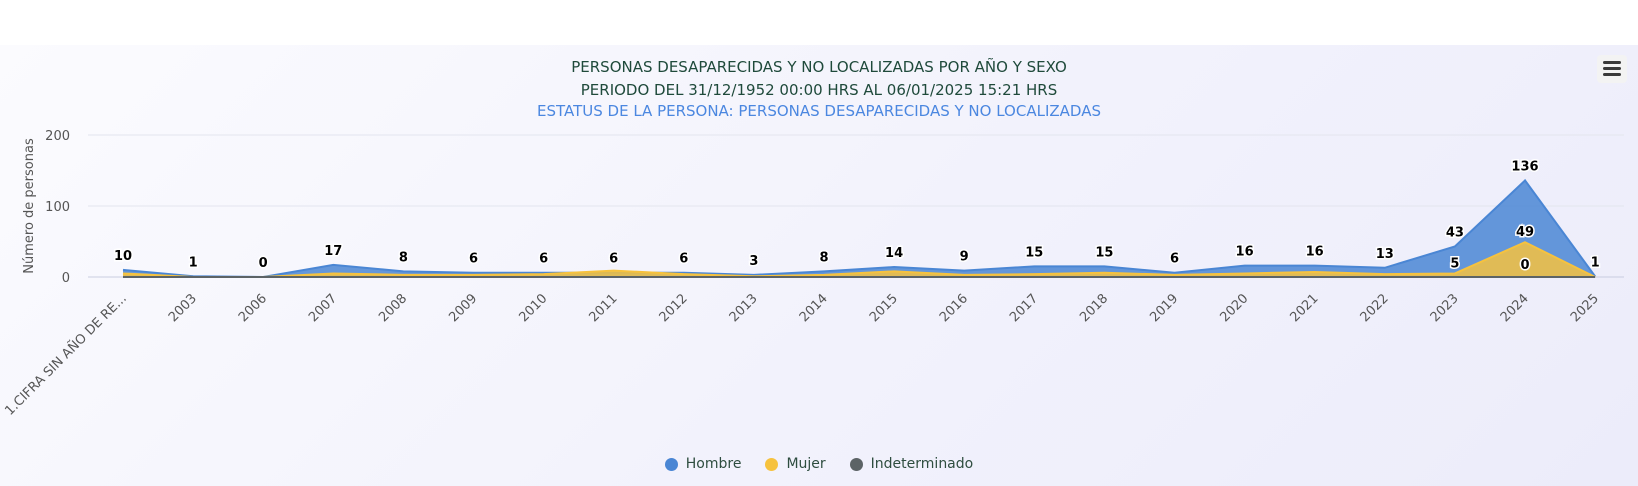 This screenshot has height=486, width=1638. What do you see at coordinates (859, 259) in the screenshot?
I see `line-mujer` at bounding box center [859, 259].